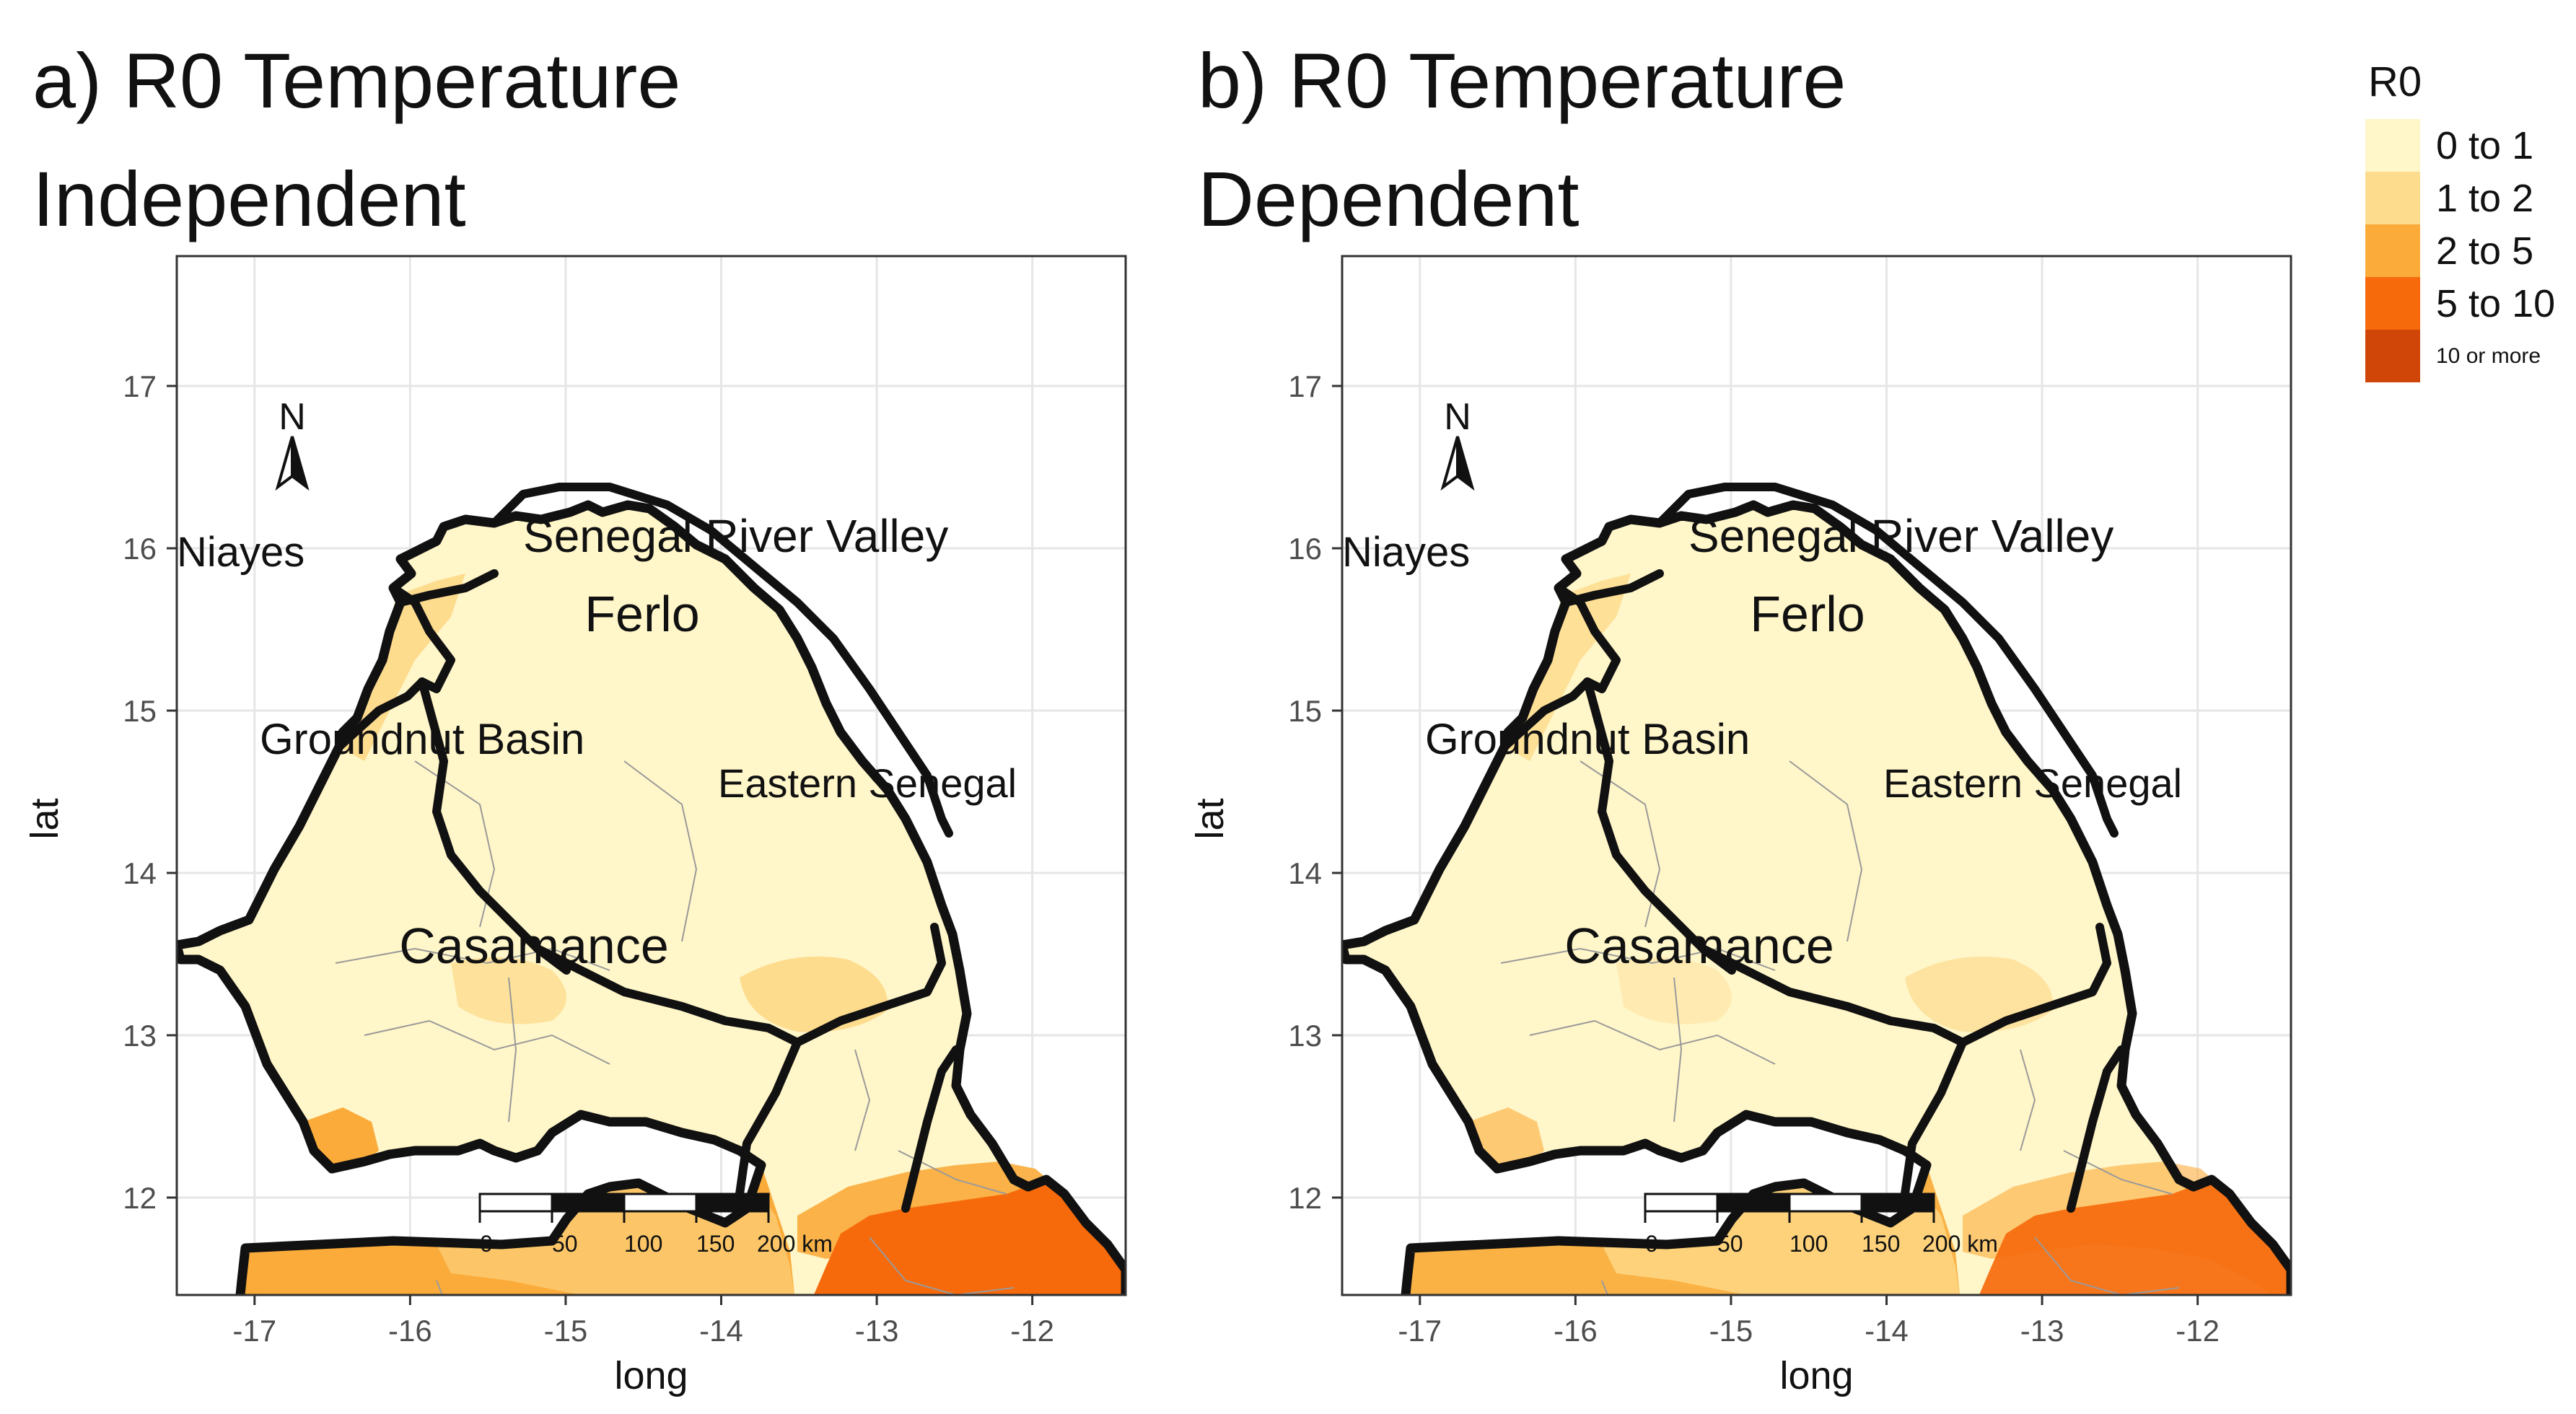 The image size is (2576, 1414). What do you see at coordinates (2485, 145) in the screenshot?
I see `legend-label: 0 to 1` at bounding box center [2485, 145].